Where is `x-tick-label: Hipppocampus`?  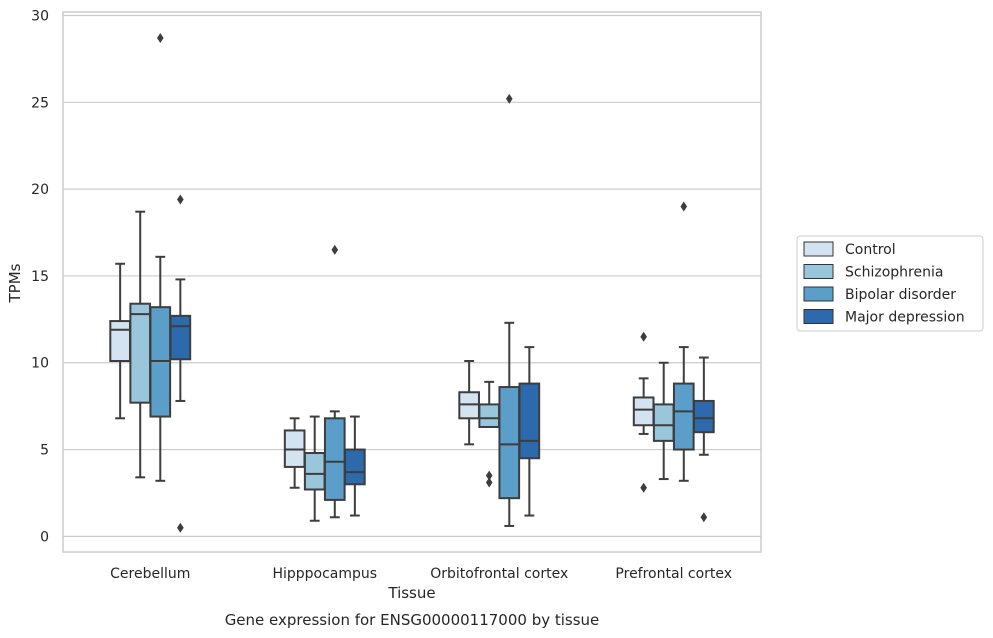
x-tick-label: Hipppocampus is located at coordinates (324, 574).